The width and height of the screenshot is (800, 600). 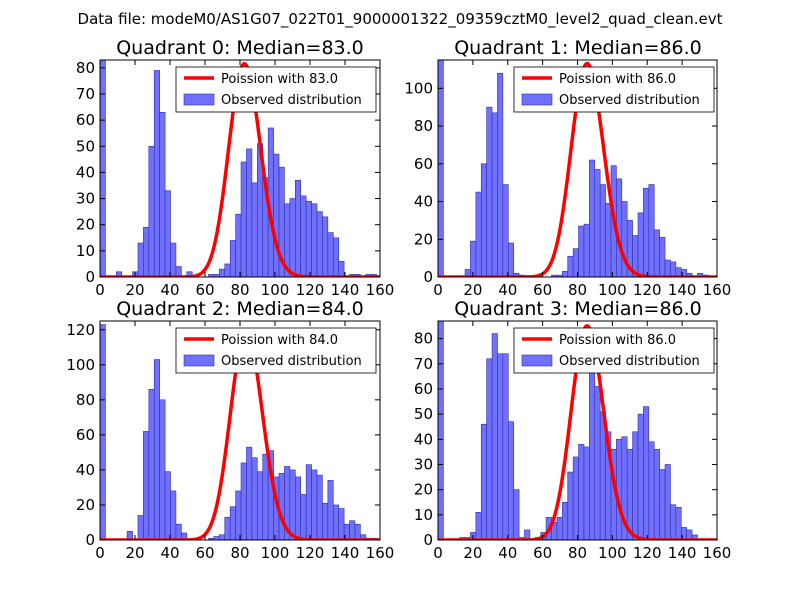 What do you see at coordinates (578, 48) in the screenshot?
I see `quadrant-1-title: Quadrant 1: Median=86.0` at bounding box center [578, 48].